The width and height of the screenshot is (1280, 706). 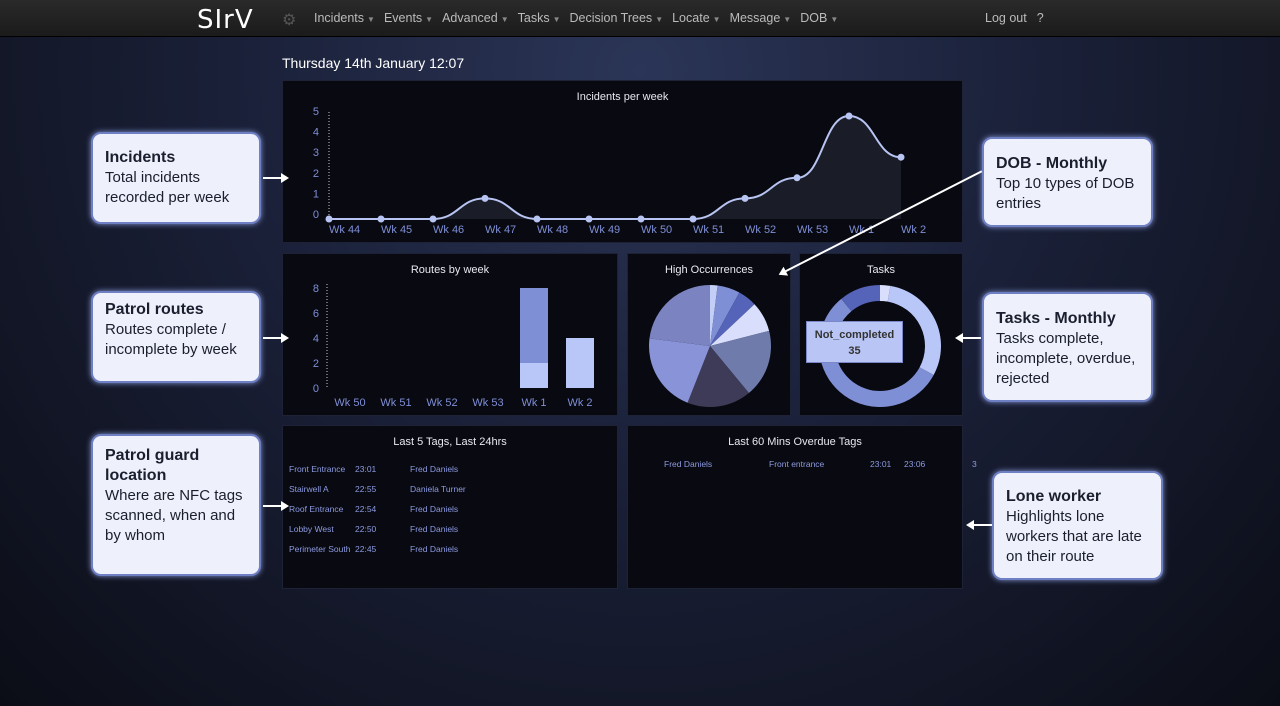 I want to click on y-tick-label: 6, so click(x=316, y=314).